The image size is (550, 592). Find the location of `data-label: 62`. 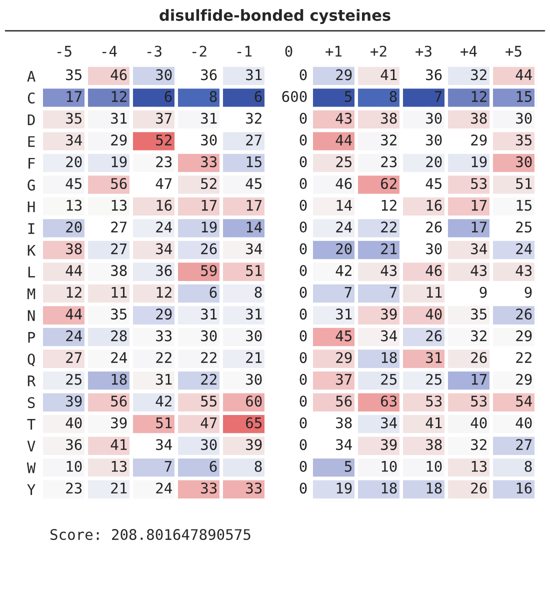

data-label: 62 is located at coordinates (388, 184).